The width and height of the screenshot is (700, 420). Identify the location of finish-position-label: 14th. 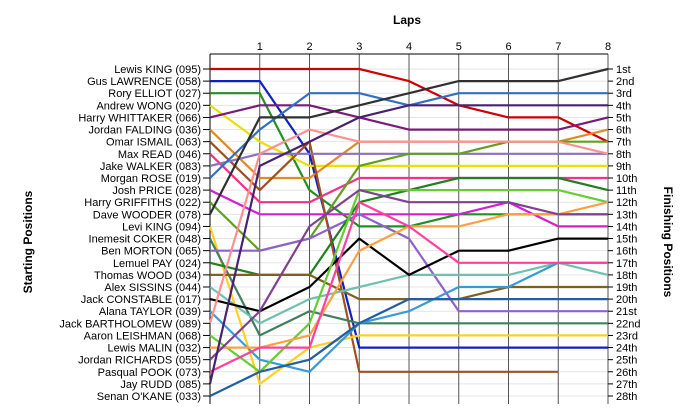
(626, 227).